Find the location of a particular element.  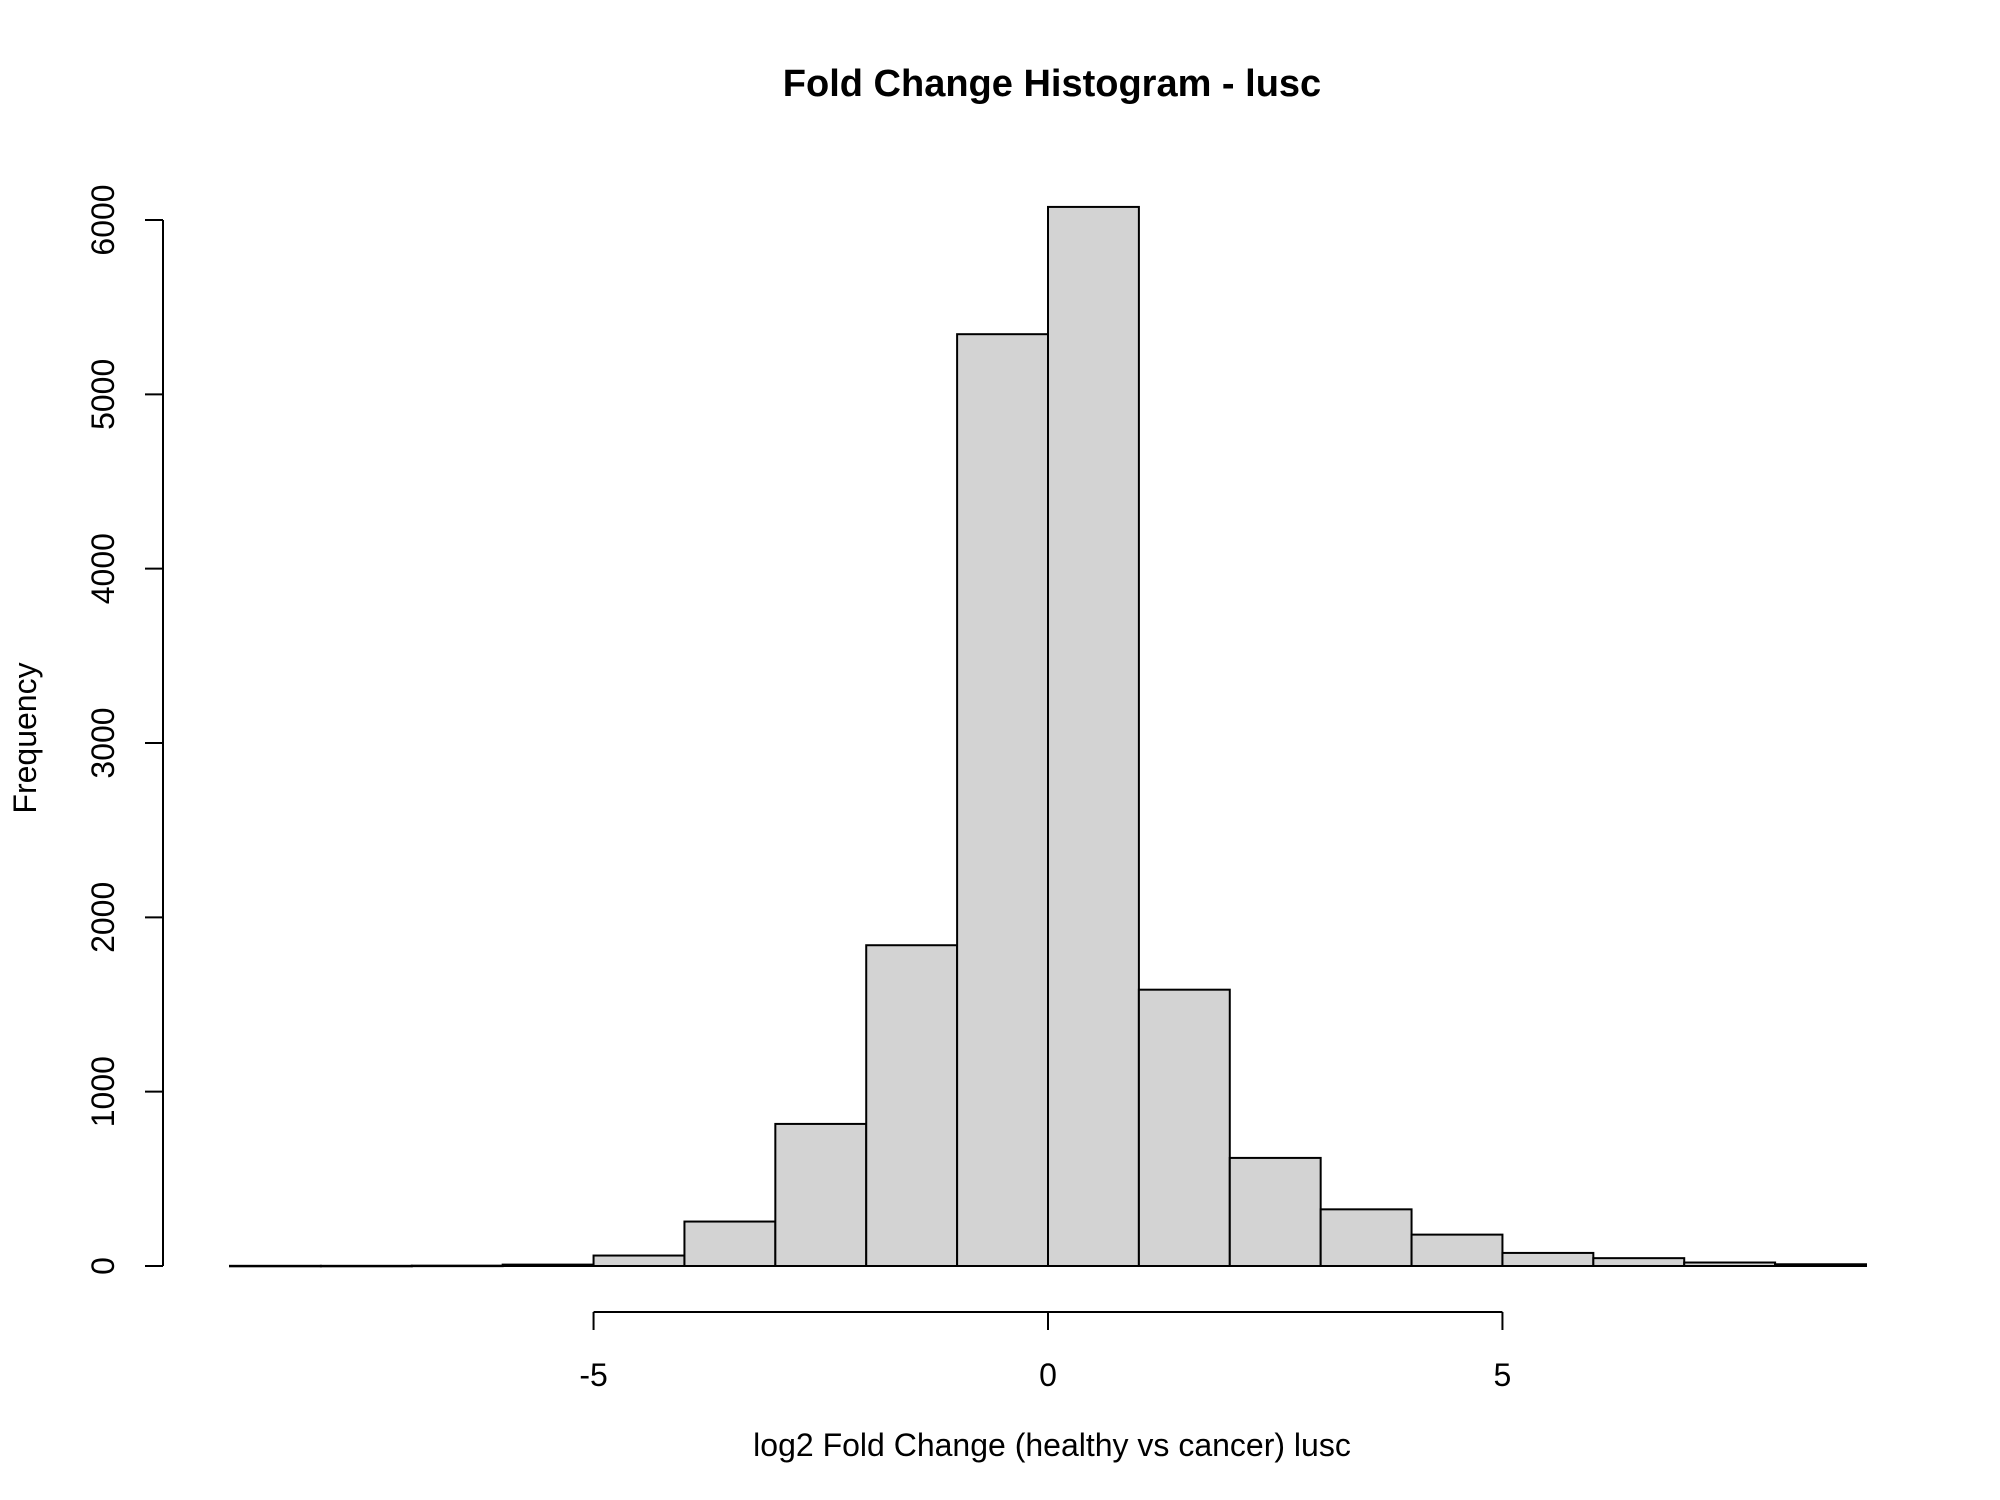

y-tick-label-2: 2000 is located at coordinates (103, 917).